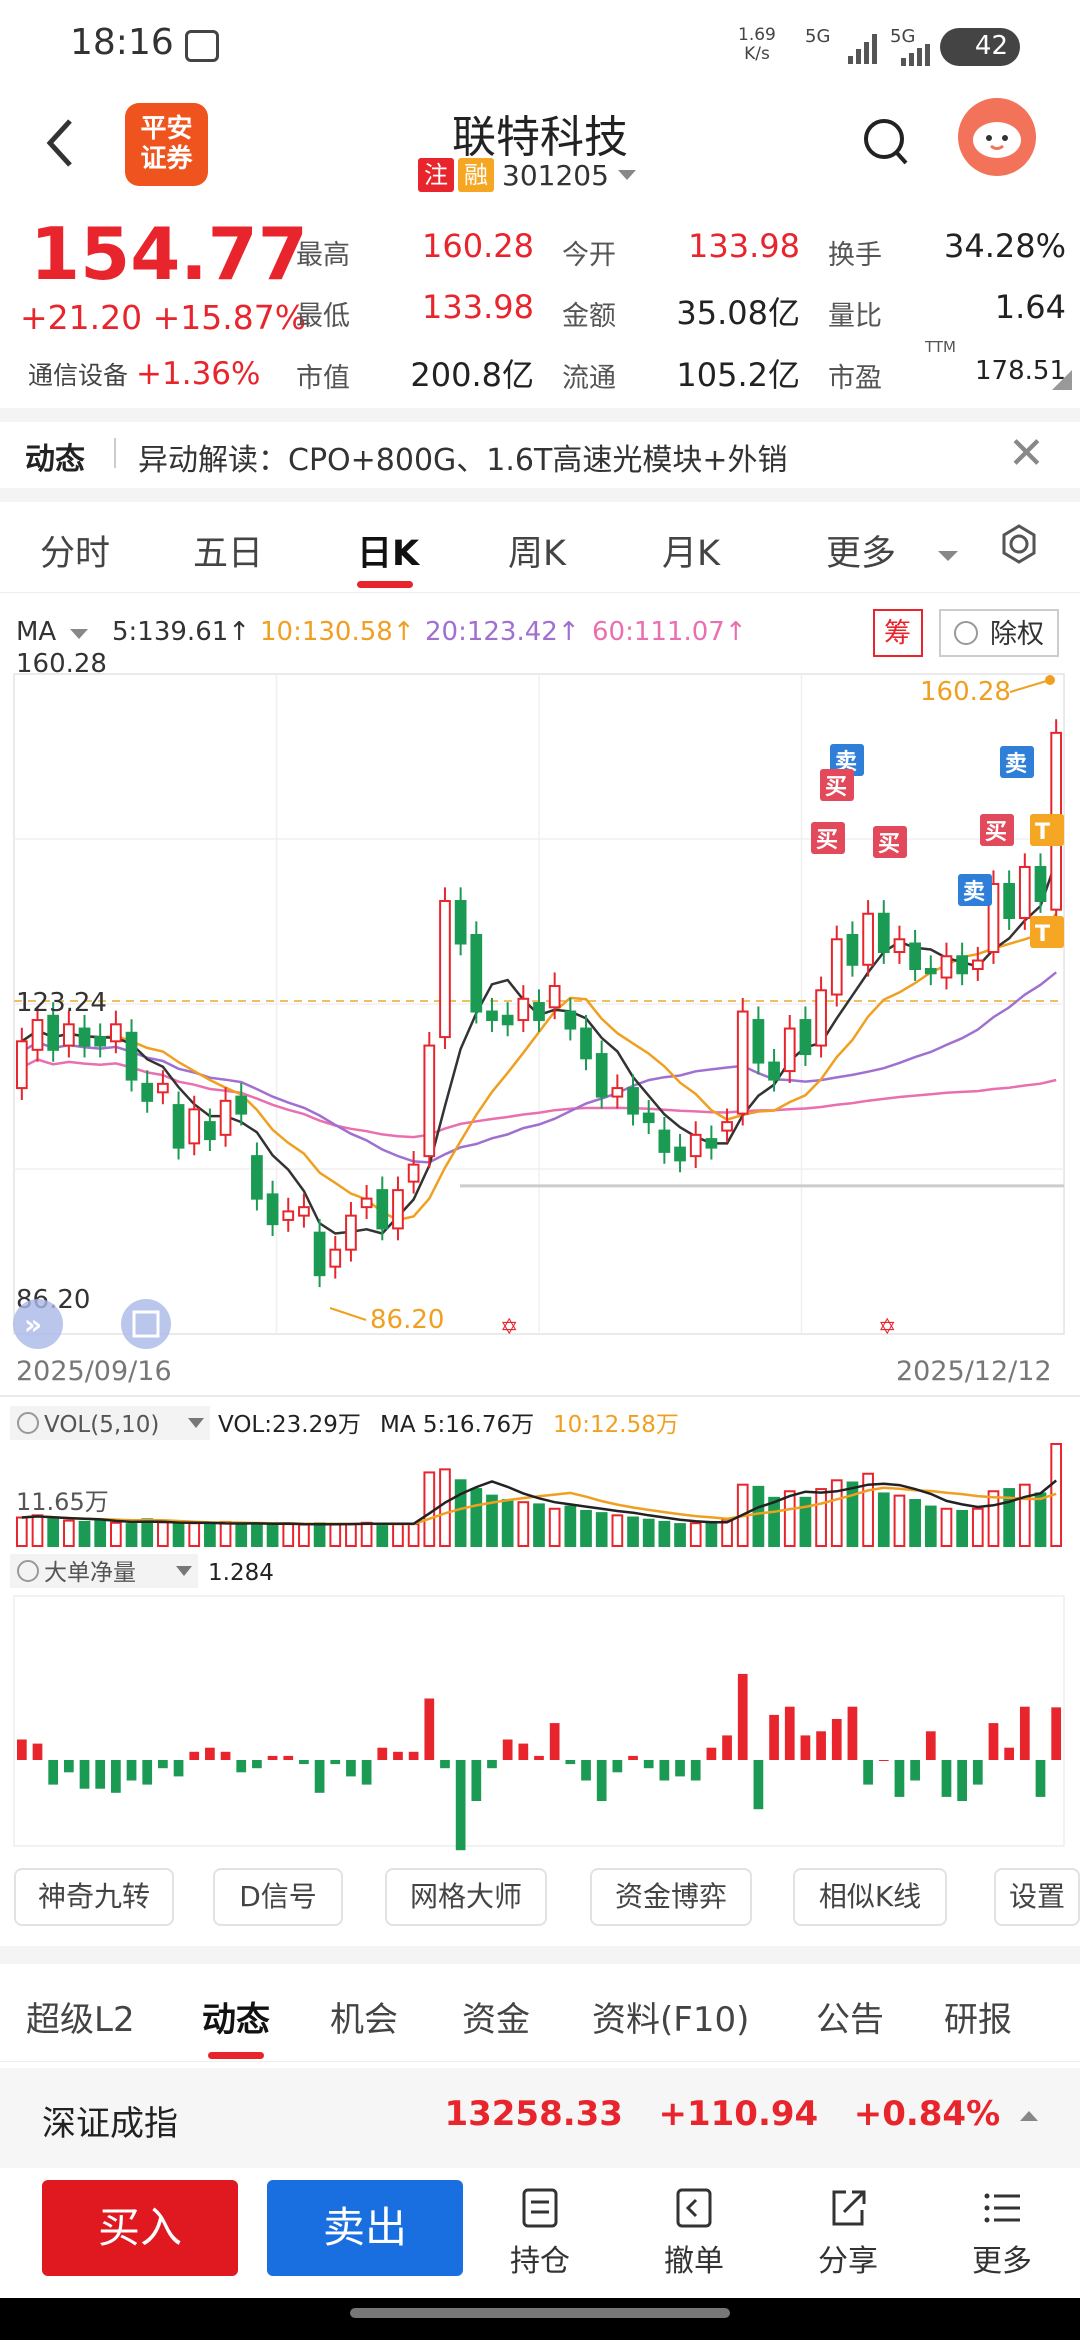 This screenshot has height=2340, width=1080. What do you see at coordinates (94, 1897) in the screenshot?
I see `tool-magic-nine: 神奇九转` at bounding box center [94, 1897].